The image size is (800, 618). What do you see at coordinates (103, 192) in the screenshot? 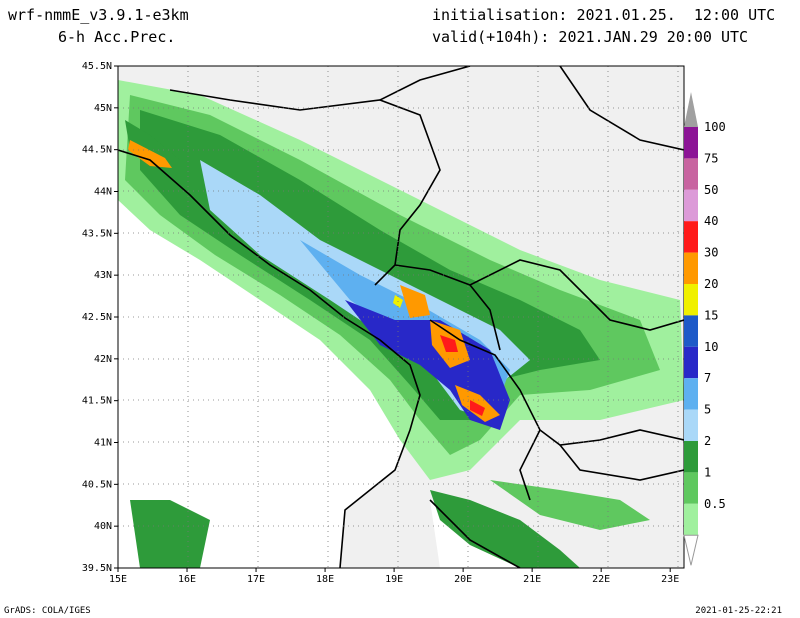
I see `lat-tick-label: 44N` at bounding box center [103, 192].